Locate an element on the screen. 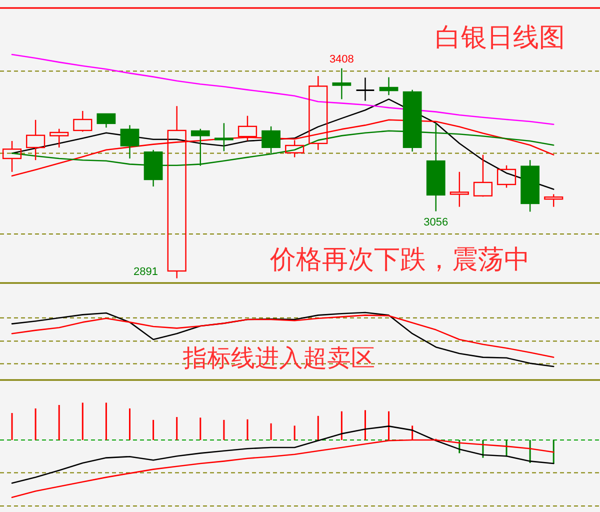 The width and height of the screenshot is (600, 512). annotation: 3056 is located at coordinates (436, 222).